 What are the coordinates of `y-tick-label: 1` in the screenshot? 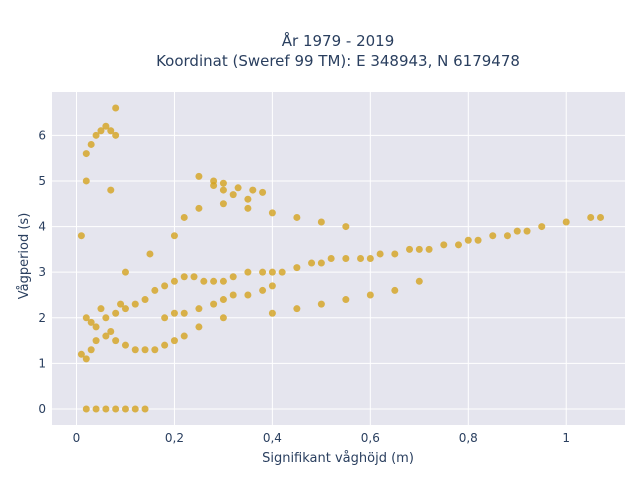 It's located at (42, 363).